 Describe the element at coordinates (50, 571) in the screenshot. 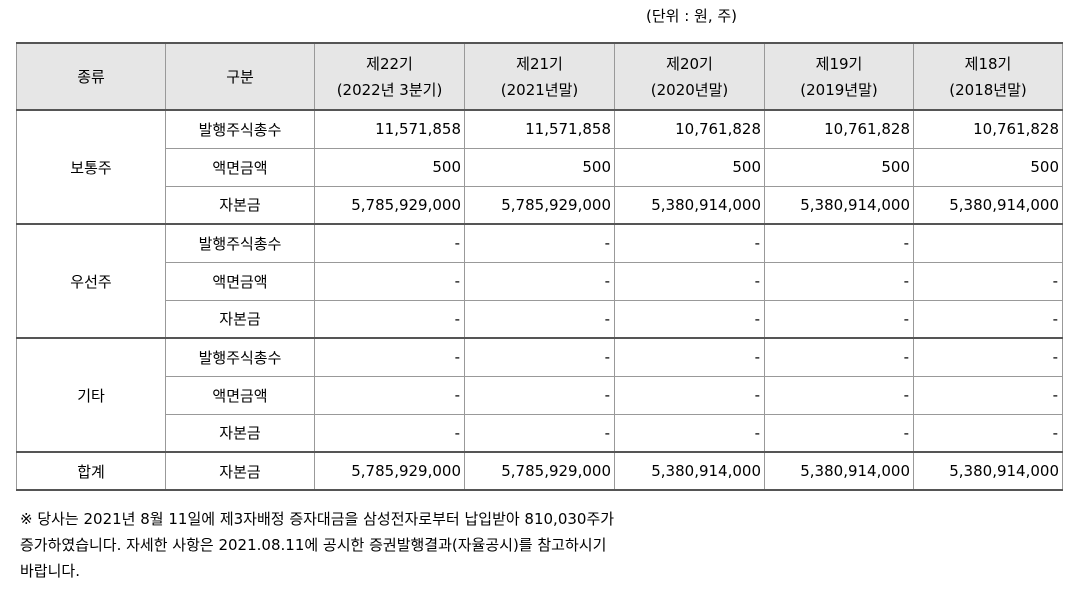

I see `footnote-line: 바랍니다.` at that location.